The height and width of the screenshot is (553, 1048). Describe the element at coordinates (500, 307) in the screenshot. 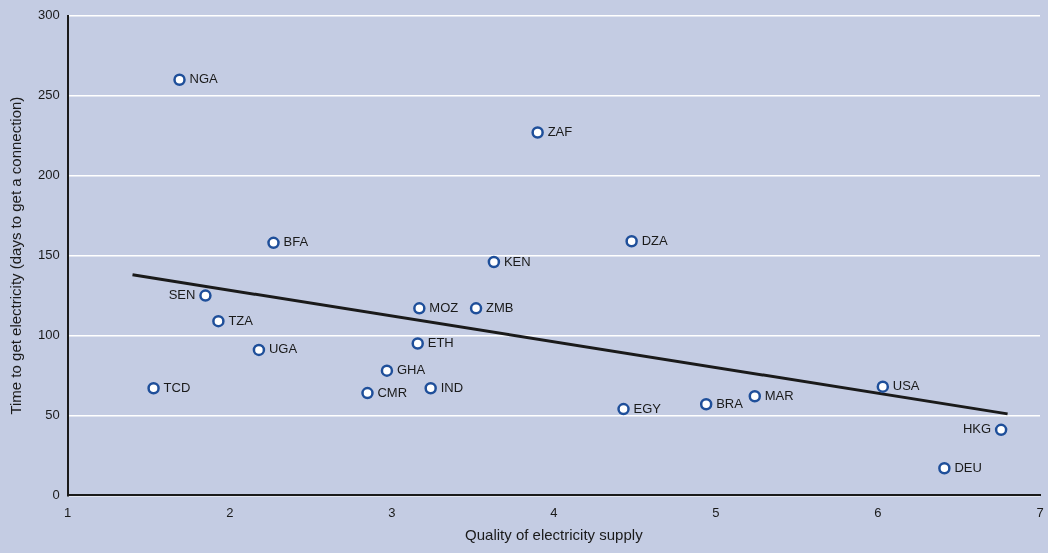

I see `annotation: ZMB` at that location.